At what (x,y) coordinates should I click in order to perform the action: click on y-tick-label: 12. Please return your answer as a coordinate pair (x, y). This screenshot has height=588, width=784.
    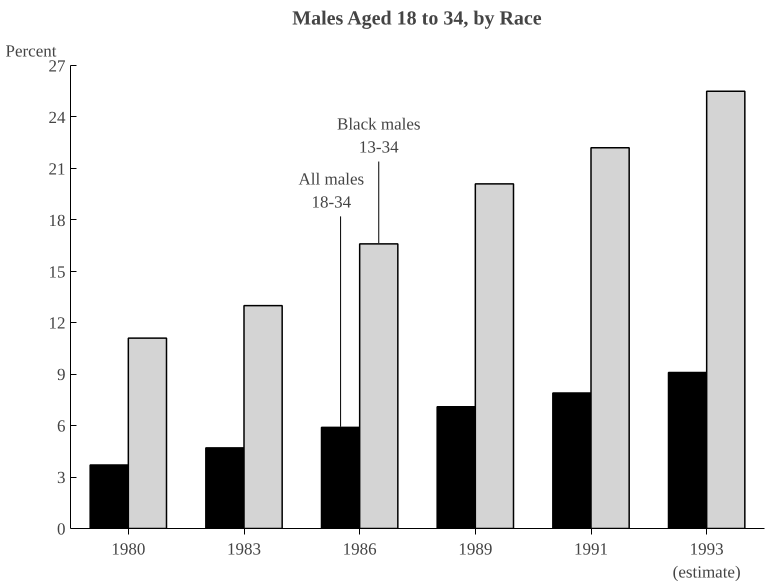
    Looking at the image, I should click on (57, 323).